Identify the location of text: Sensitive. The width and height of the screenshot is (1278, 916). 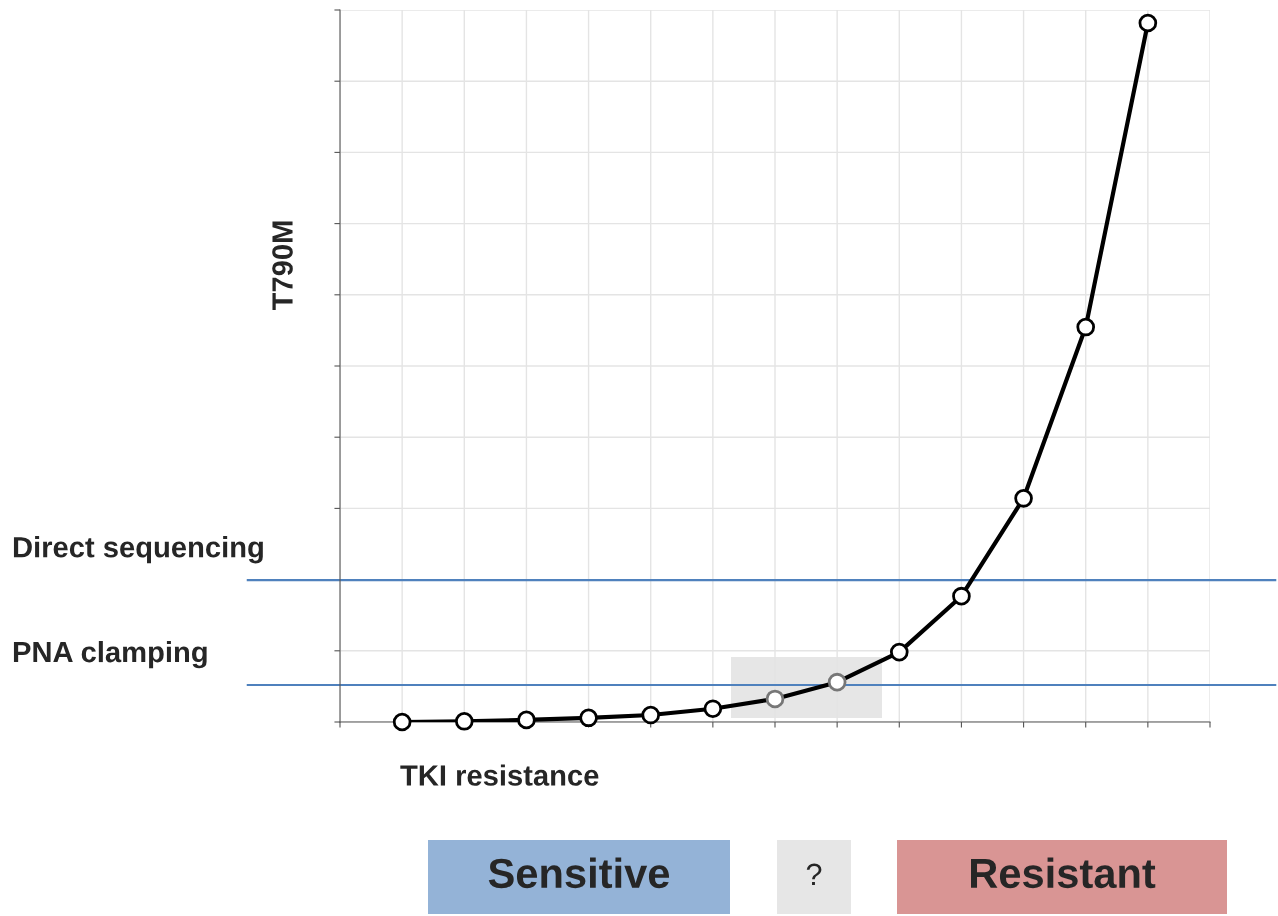
(579, 873).